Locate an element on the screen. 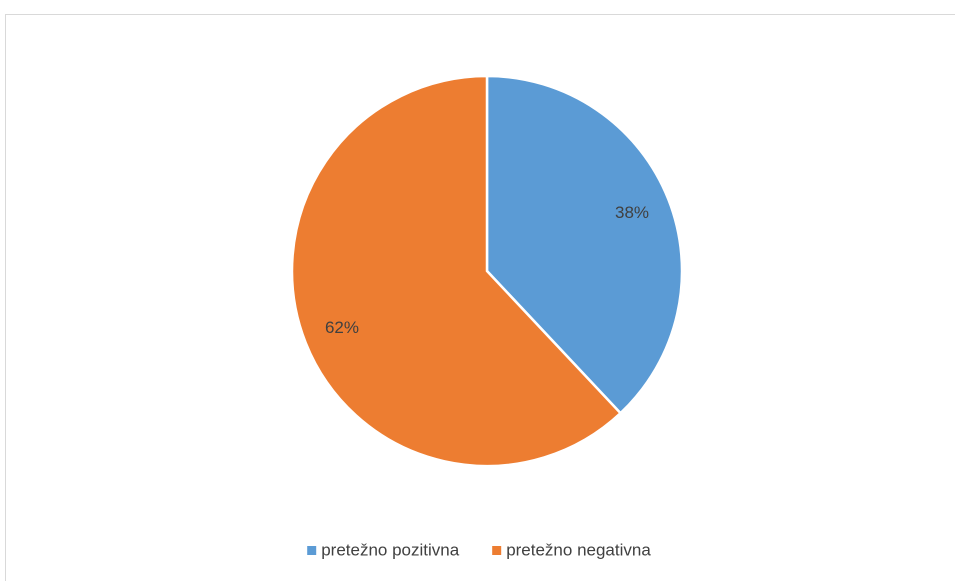  legend-label: pretežno pozitivna is located at coordinates (390, 549).